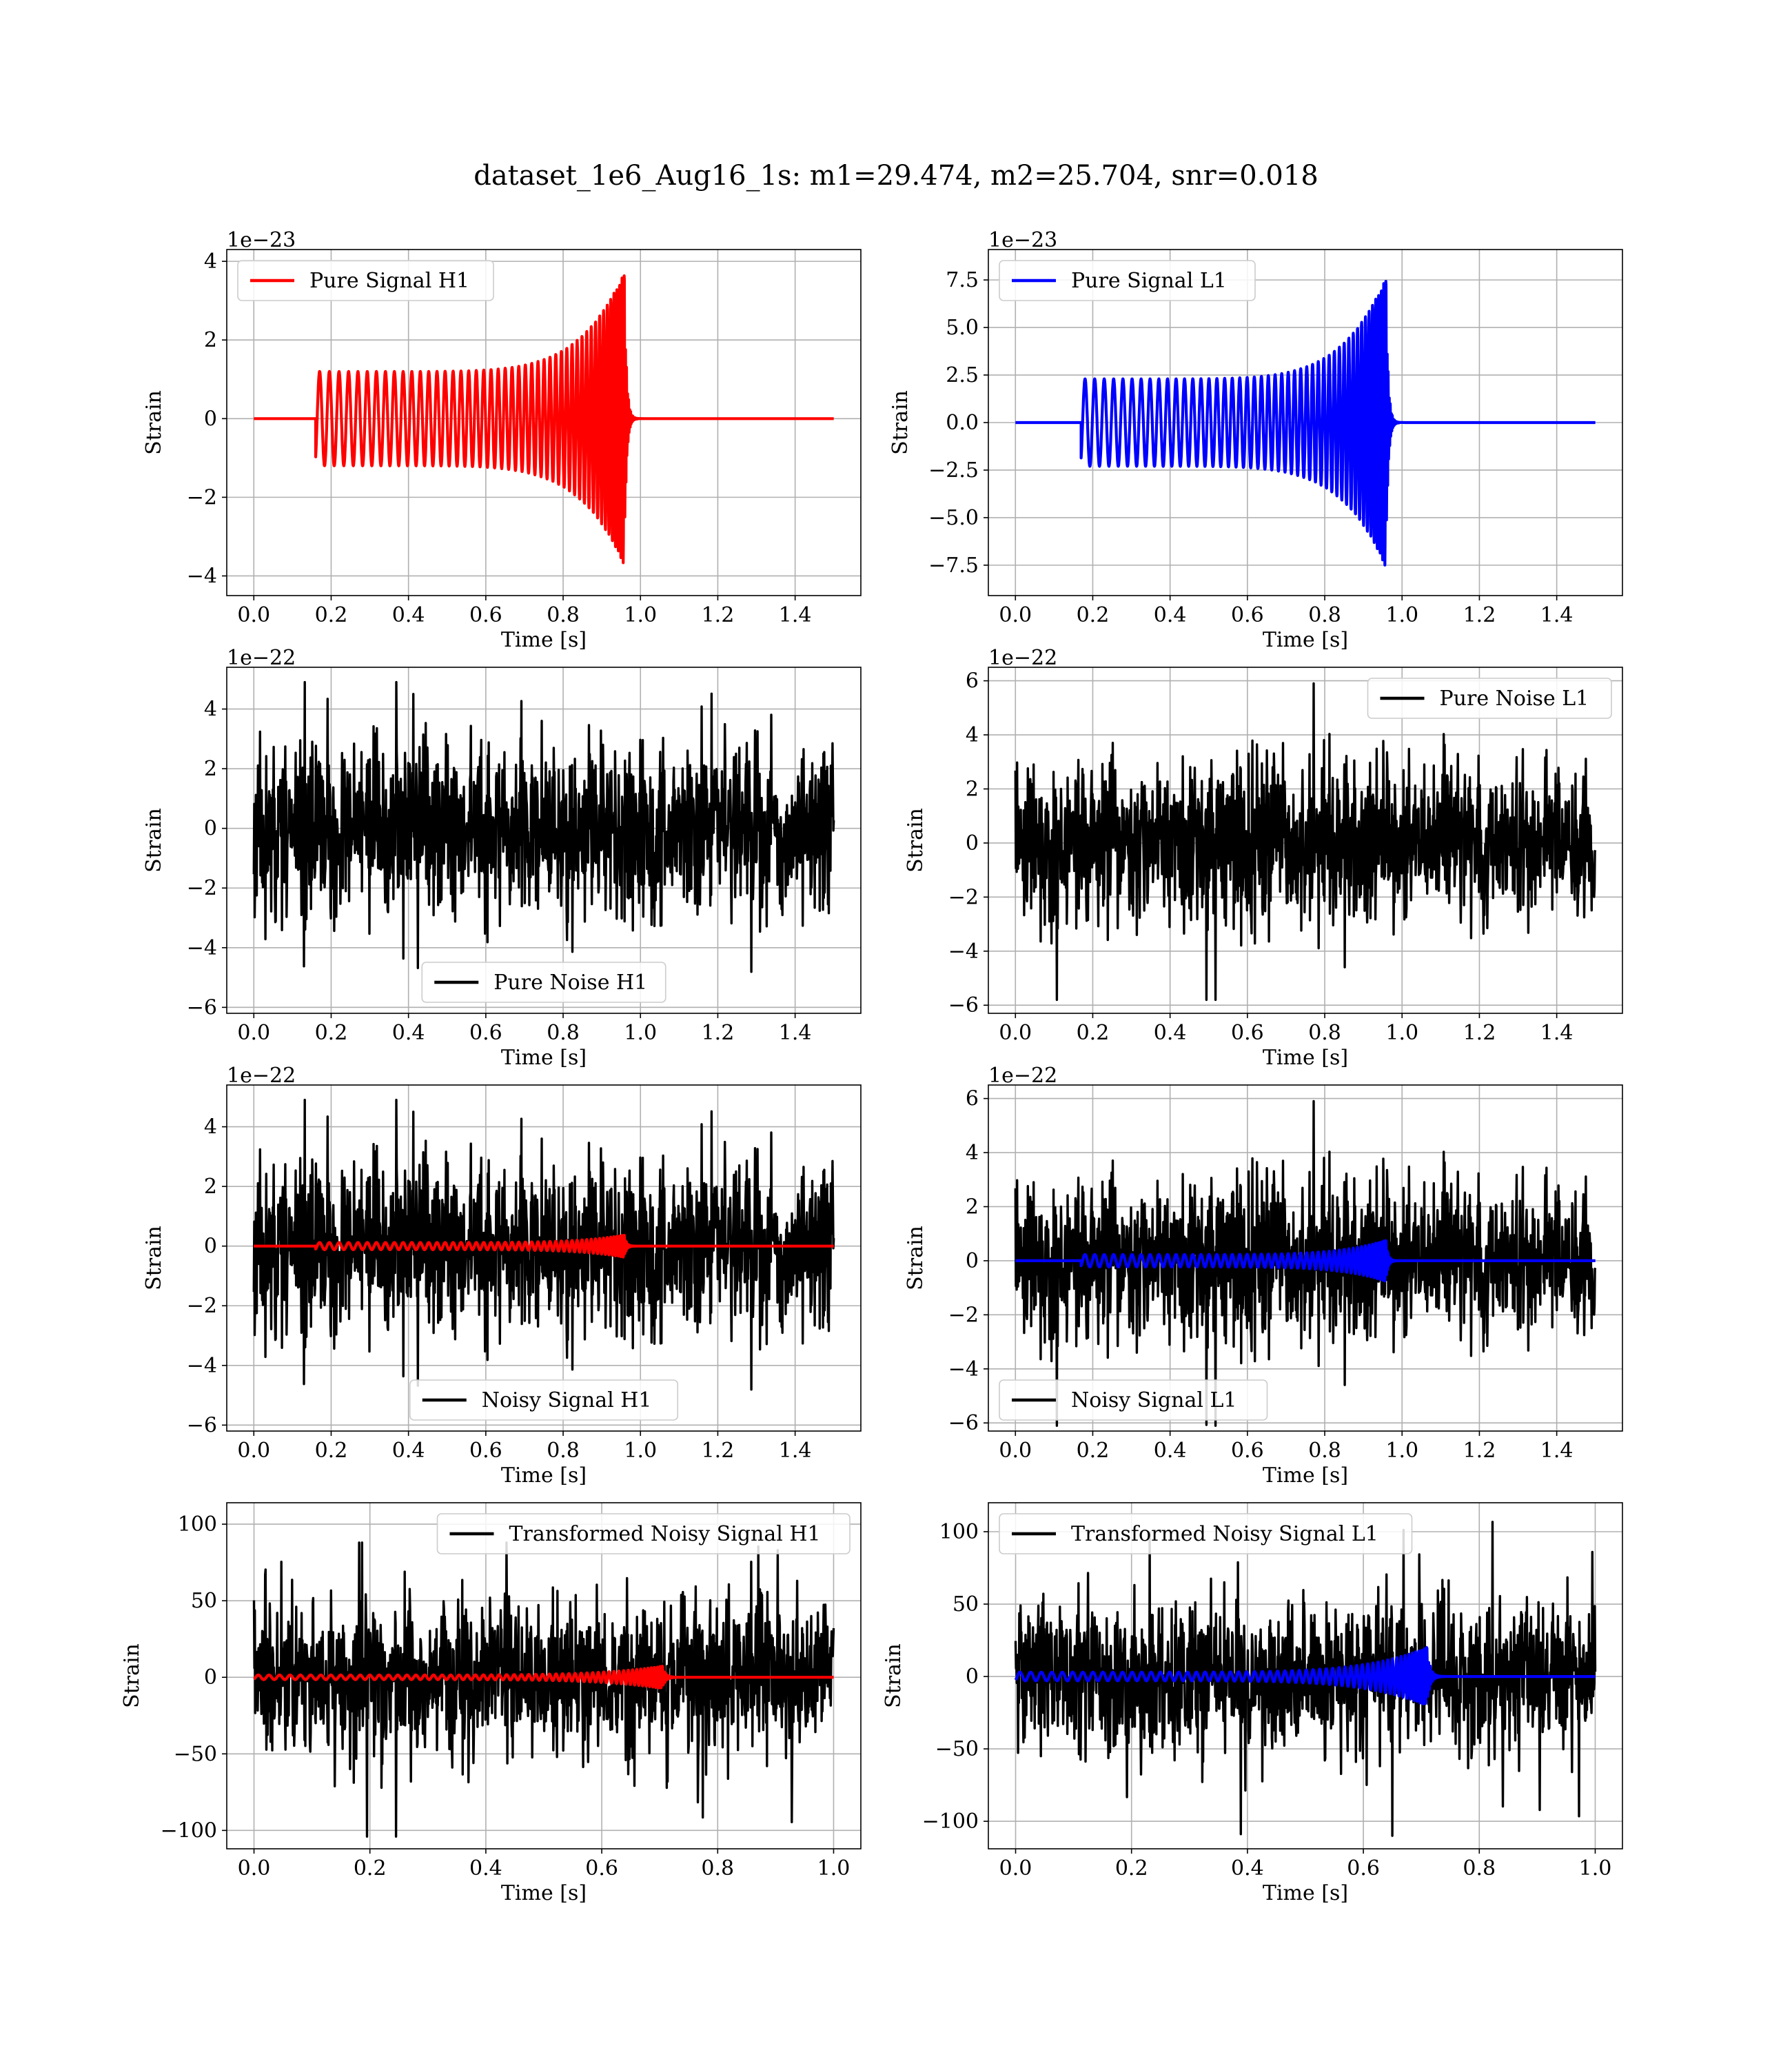  Describe the element at coordinates (1514, 699) in the screenshot. I see `legend-label: Pure Noise L1` at that location.